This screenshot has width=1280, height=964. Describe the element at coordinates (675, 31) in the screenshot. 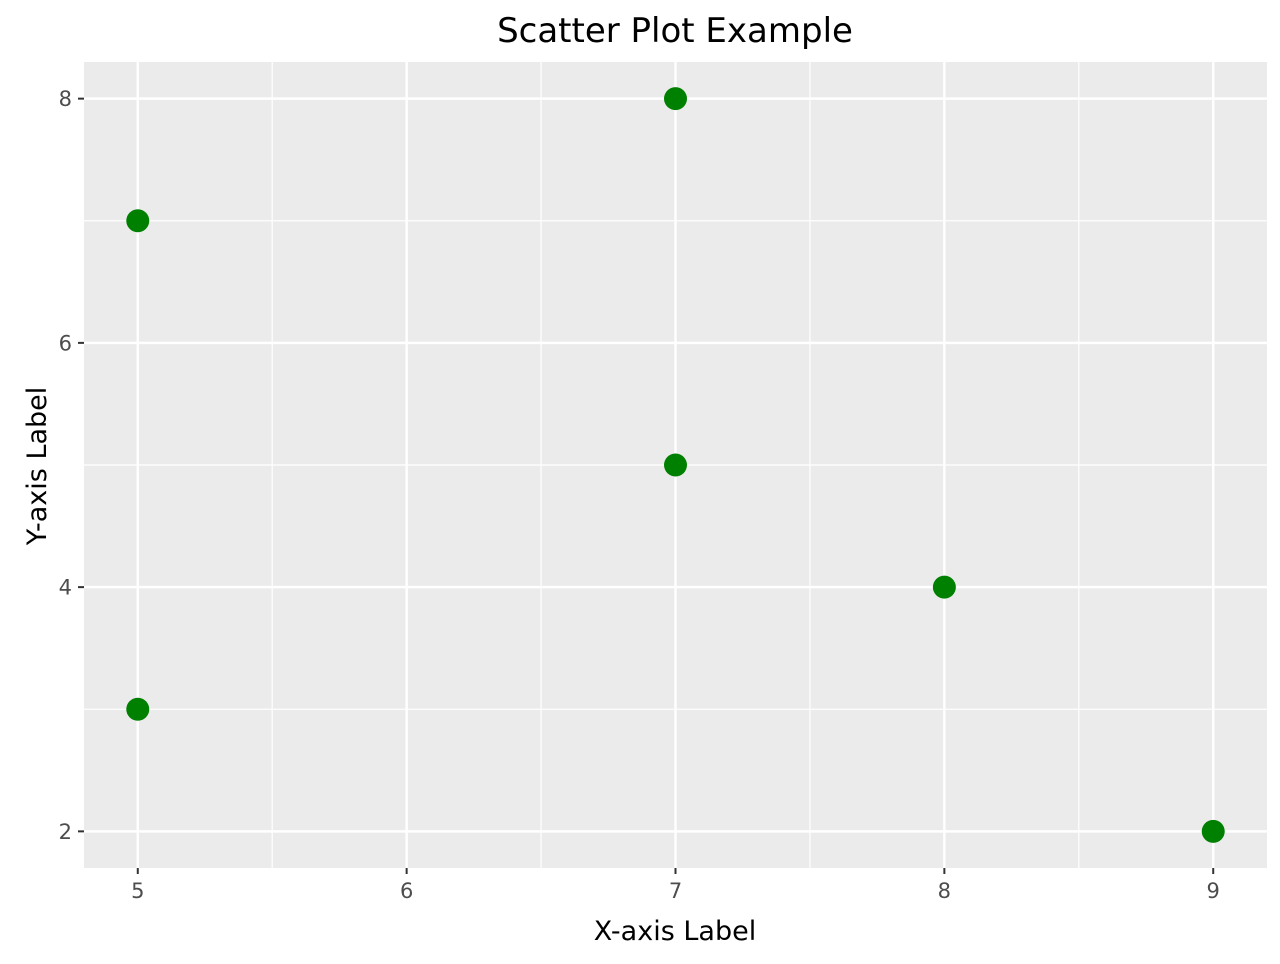

I see `chart-title: Scatter Plot Example` at that location.